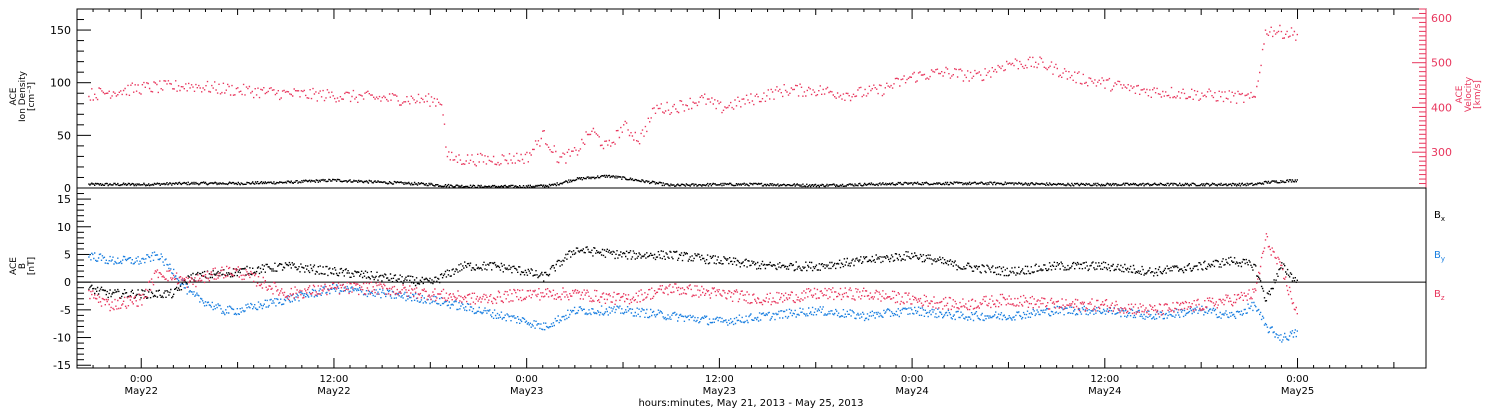 This screenshot has width=1500, height=410. I want to click on bx-series, so click(693, 274).